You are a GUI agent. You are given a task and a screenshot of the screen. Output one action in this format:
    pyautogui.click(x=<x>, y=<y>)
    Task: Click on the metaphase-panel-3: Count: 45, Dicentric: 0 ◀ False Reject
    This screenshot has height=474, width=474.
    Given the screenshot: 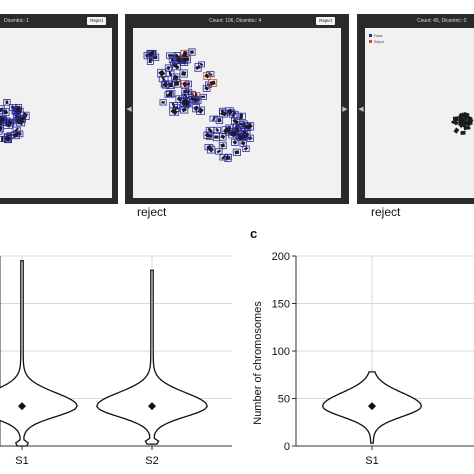 What is the action you would take?
    pyautogui.click(x=415, y=109)
    